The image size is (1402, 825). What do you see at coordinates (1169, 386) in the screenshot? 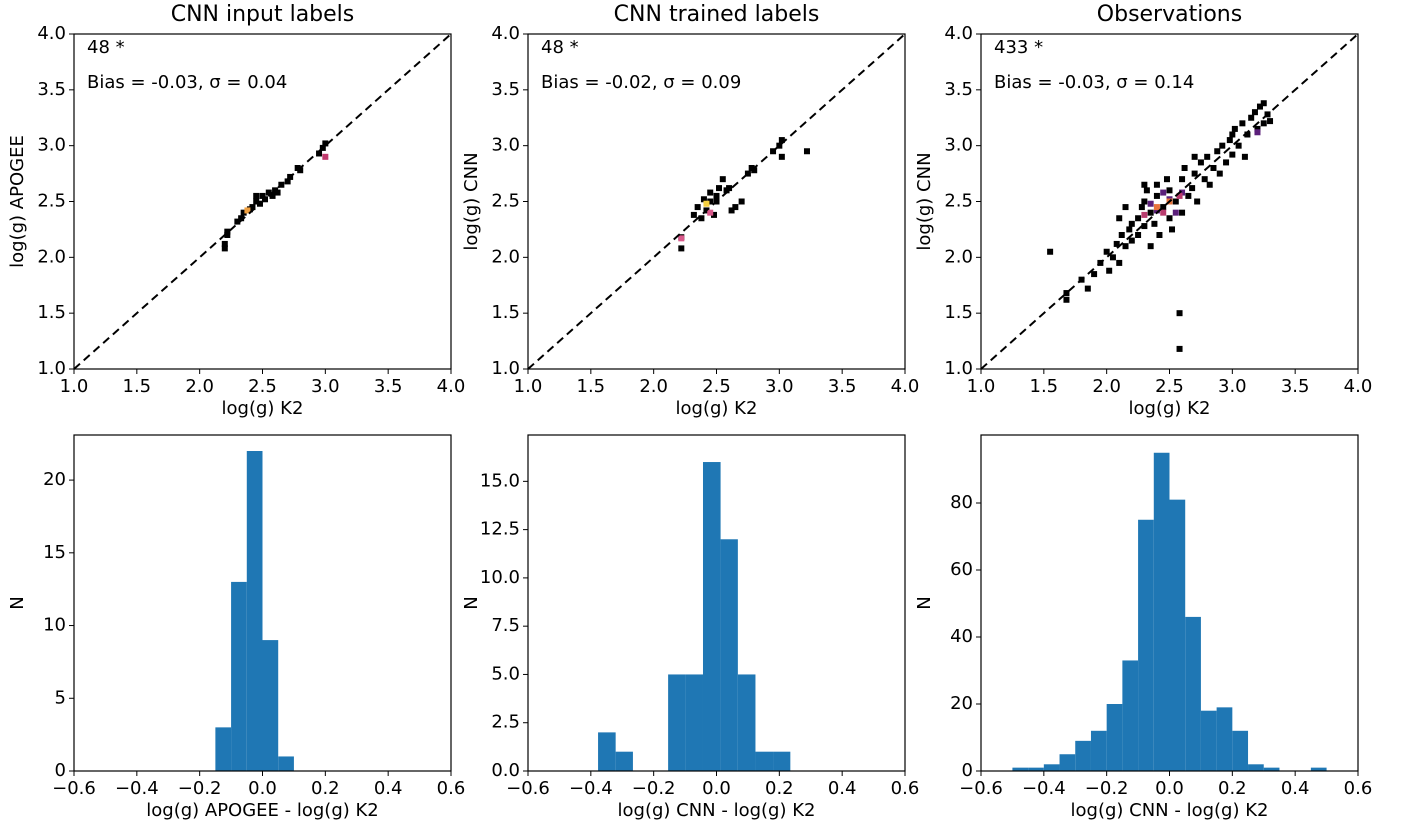
I see `x-tick-label: 2.5` at bounding box center [1169, 386].